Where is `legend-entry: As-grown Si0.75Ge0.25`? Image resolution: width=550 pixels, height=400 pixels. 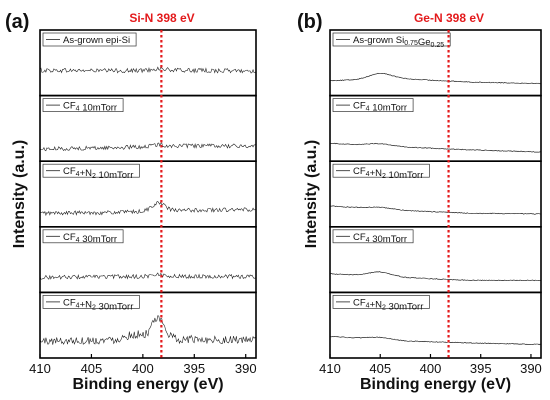 legend-entry: As-grown Si0.75Ge0.25 is located at coordinates (398, 42).